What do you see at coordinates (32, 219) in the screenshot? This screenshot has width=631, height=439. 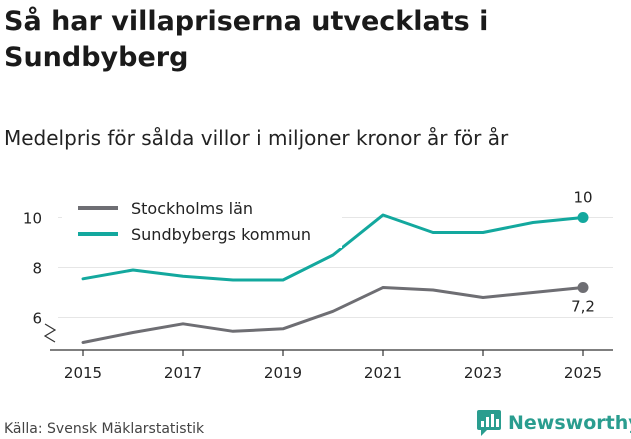 I see `y-tick-label: 10` at bounding box center [32, 219].